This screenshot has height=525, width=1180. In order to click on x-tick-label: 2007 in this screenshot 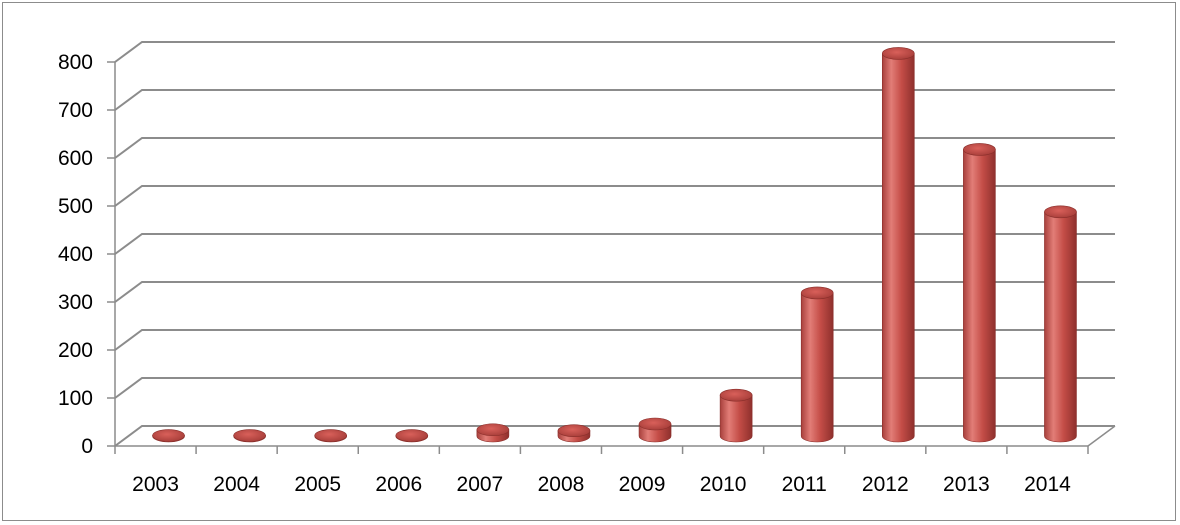, I will do `click(480, 484)`.